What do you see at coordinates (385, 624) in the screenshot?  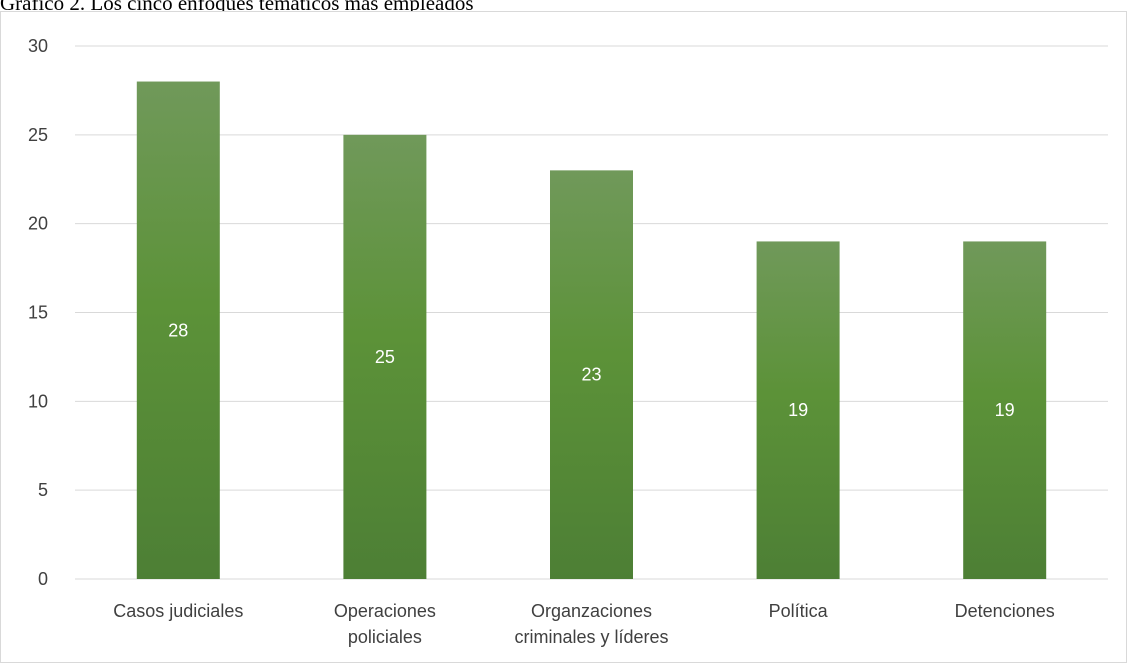 I see `x-category-label: Operaciones policiales` at bounding box center [385, 624].